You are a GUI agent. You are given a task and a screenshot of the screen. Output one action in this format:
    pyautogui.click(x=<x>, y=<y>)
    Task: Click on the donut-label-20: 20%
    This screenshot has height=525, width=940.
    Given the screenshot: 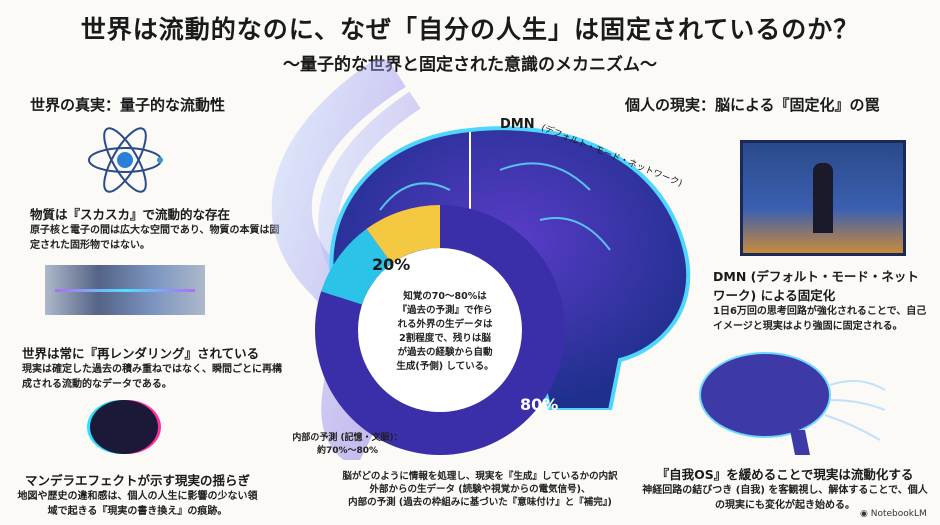 What is the action you would take?
    pyautogui.click(x=391, y=264)
    